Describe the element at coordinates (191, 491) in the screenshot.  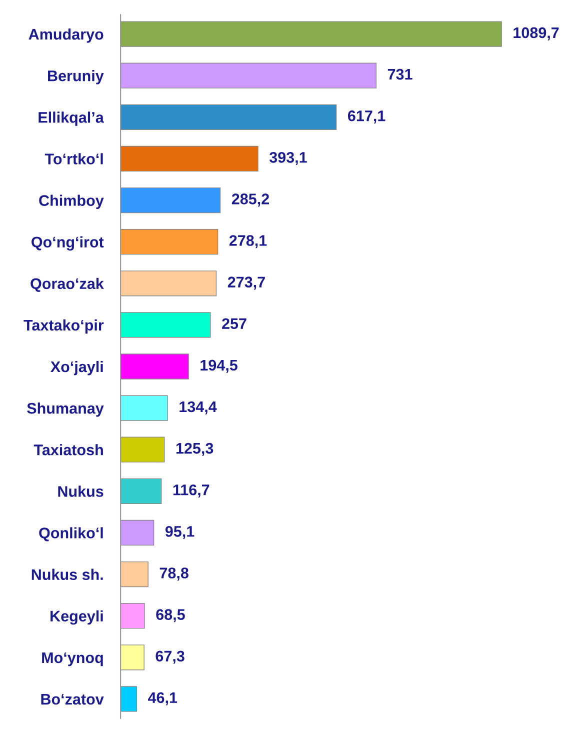
I see `data-label: 116,7` at that location.